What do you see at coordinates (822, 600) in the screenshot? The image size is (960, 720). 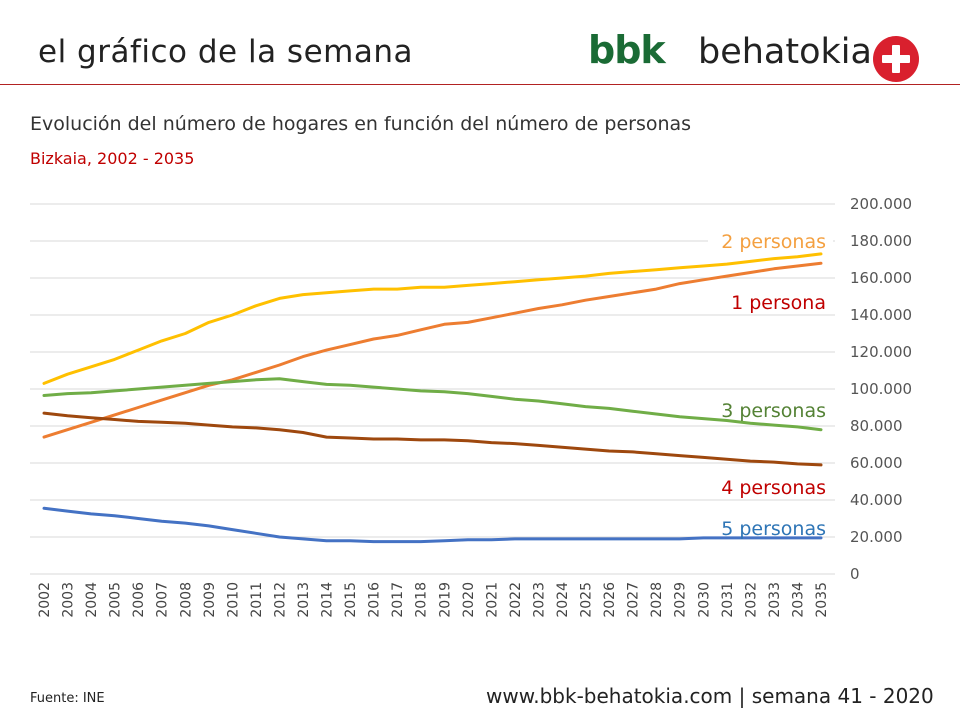 I see `x-tick-label: 2035` at bounding box center [822, 600].